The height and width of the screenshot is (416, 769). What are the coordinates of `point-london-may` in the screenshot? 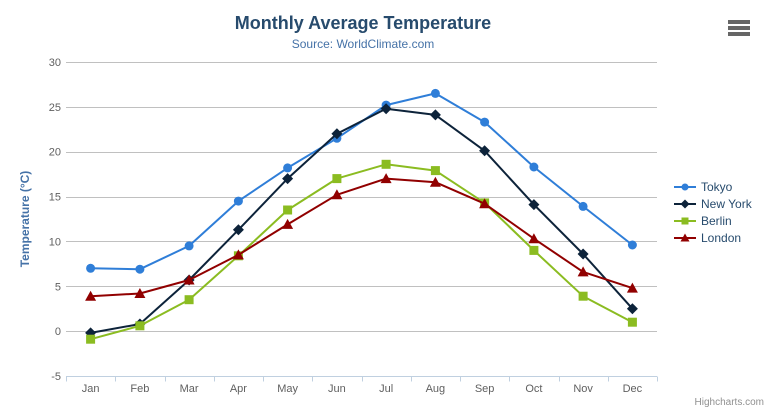 It's located at (288, 223).